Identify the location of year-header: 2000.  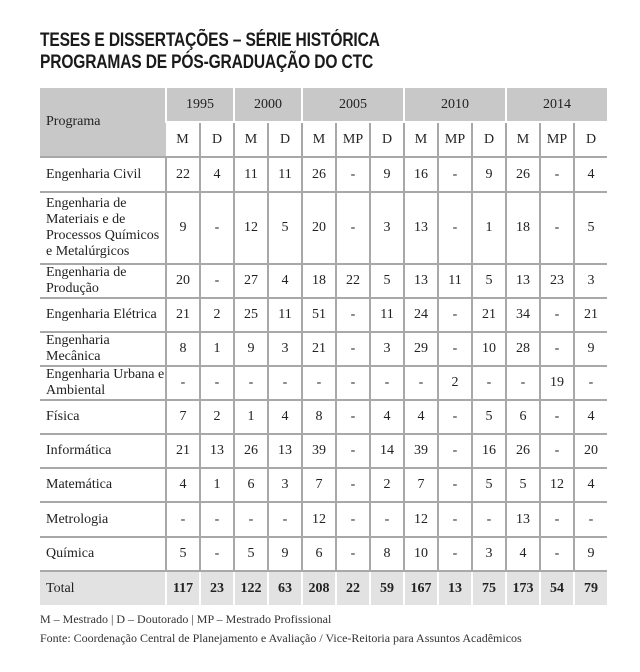
(267, 105).